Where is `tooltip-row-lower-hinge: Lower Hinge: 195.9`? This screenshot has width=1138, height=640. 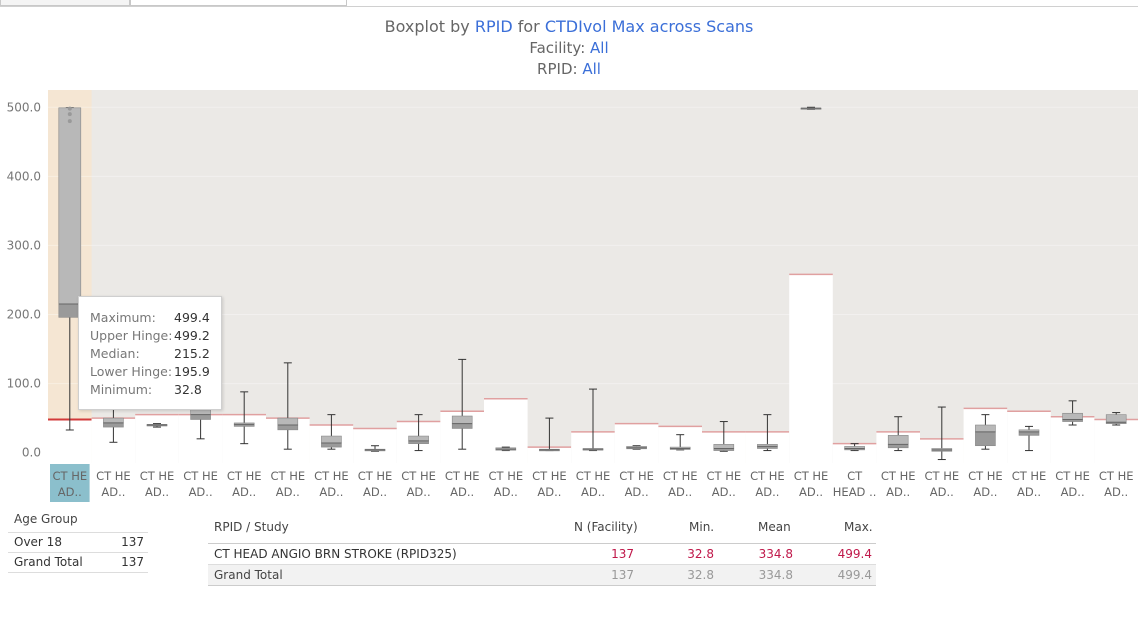 tooltip-row-lower-hinge: Lower Hinge: 195.9 is located at coordinates (153, 373).